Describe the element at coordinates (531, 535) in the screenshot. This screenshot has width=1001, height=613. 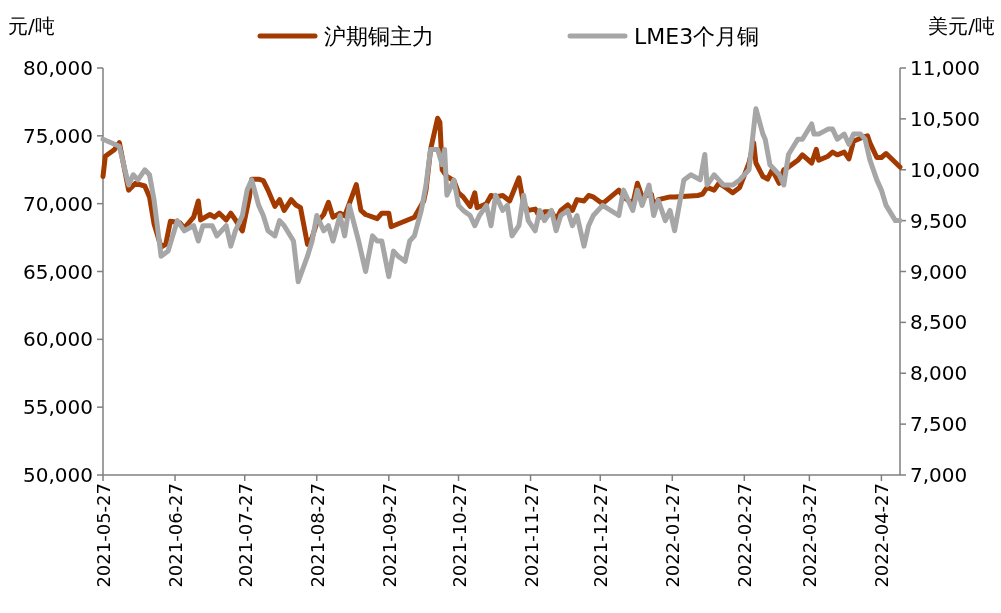
I see `x-tick-label: 2021-11-27` at that location.